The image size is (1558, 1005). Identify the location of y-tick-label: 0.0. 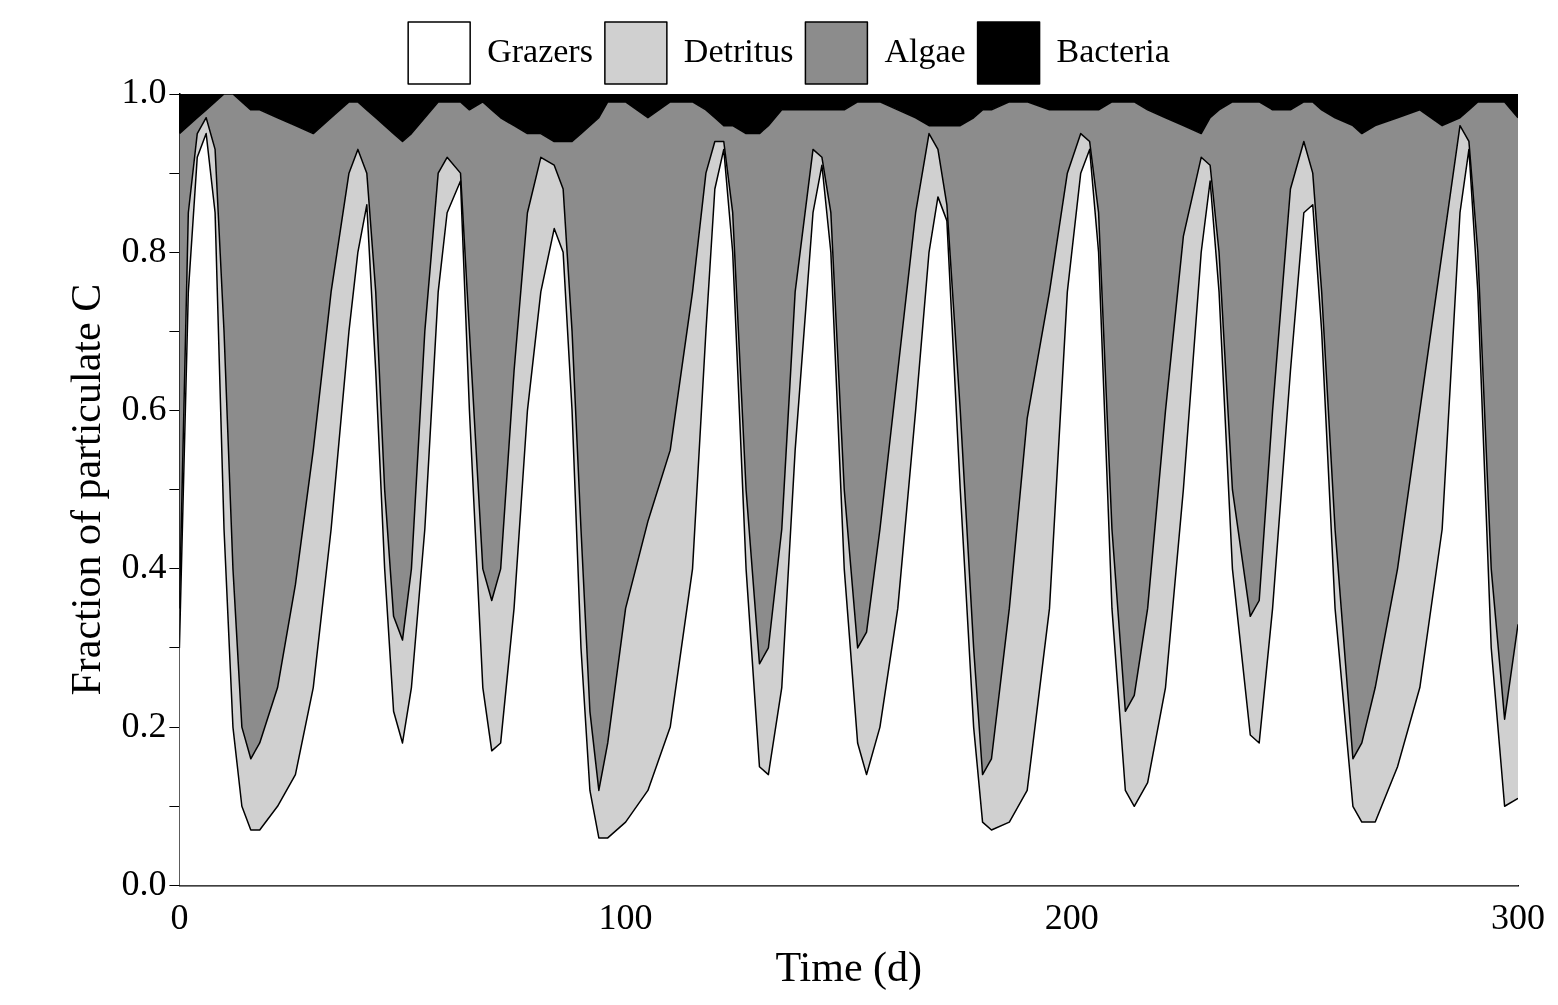
(144, 882).